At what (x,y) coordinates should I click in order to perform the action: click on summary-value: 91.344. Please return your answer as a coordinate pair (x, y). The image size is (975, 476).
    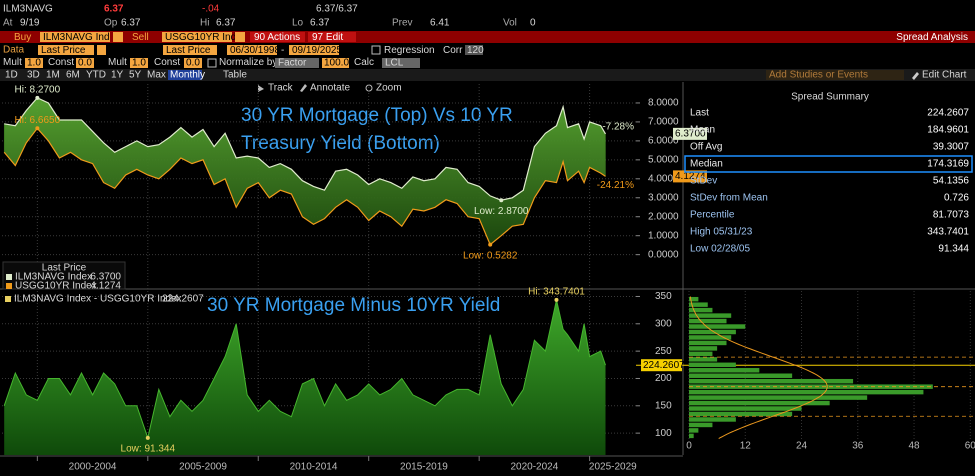
    Looking at the image, I should click on (953, 249).